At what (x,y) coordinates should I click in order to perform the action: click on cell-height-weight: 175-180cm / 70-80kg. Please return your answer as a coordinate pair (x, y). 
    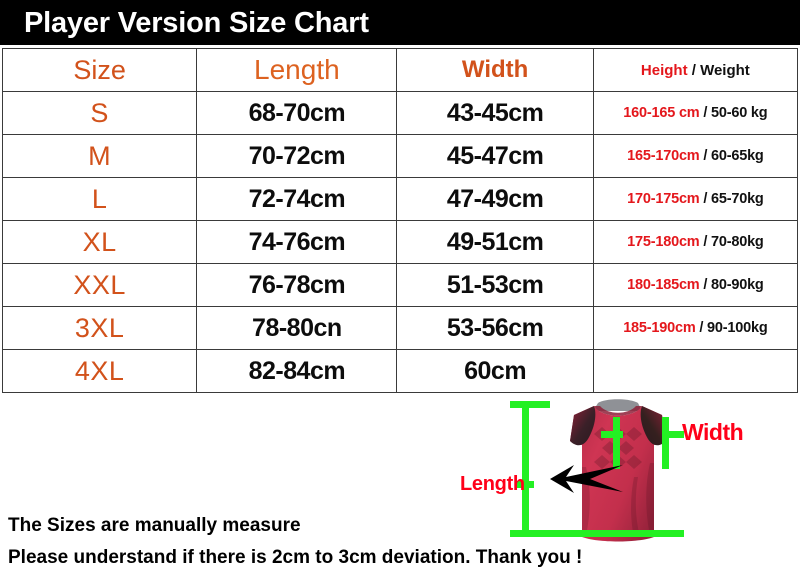
    Looking at the image, I should click on (695, 242).